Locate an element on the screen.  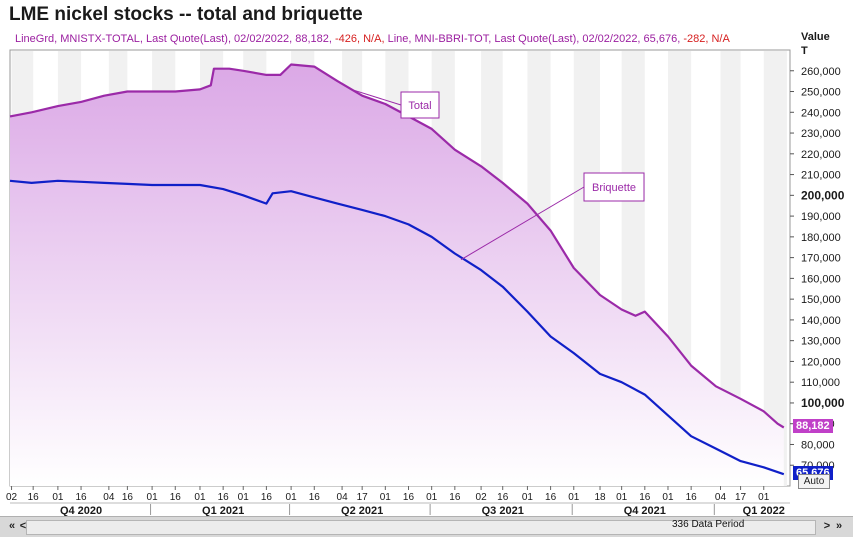
y-tick-label: 110,000 is located at coordinates (820, 383).